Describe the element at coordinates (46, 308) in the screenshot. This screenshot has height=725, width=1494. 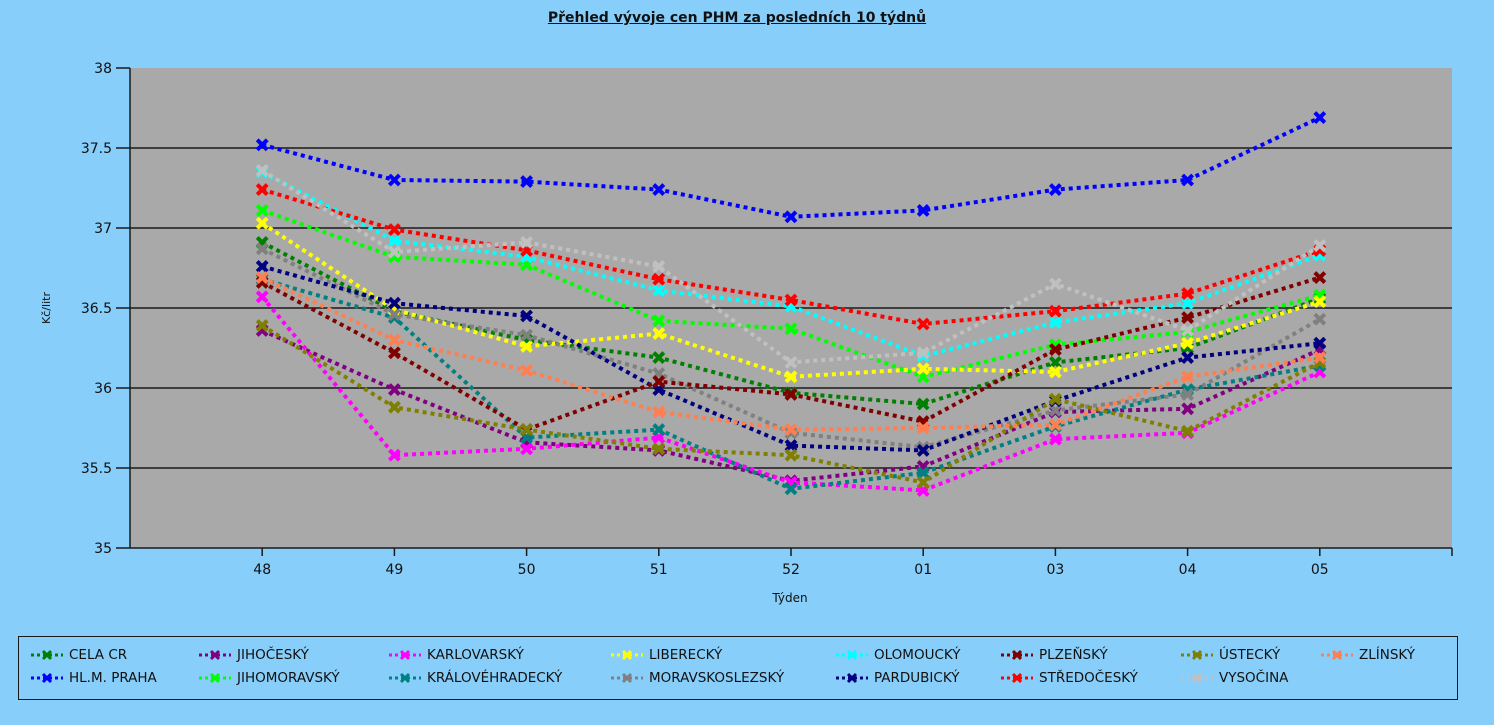
I see `y-axis-label: Kč/litr` at that location.